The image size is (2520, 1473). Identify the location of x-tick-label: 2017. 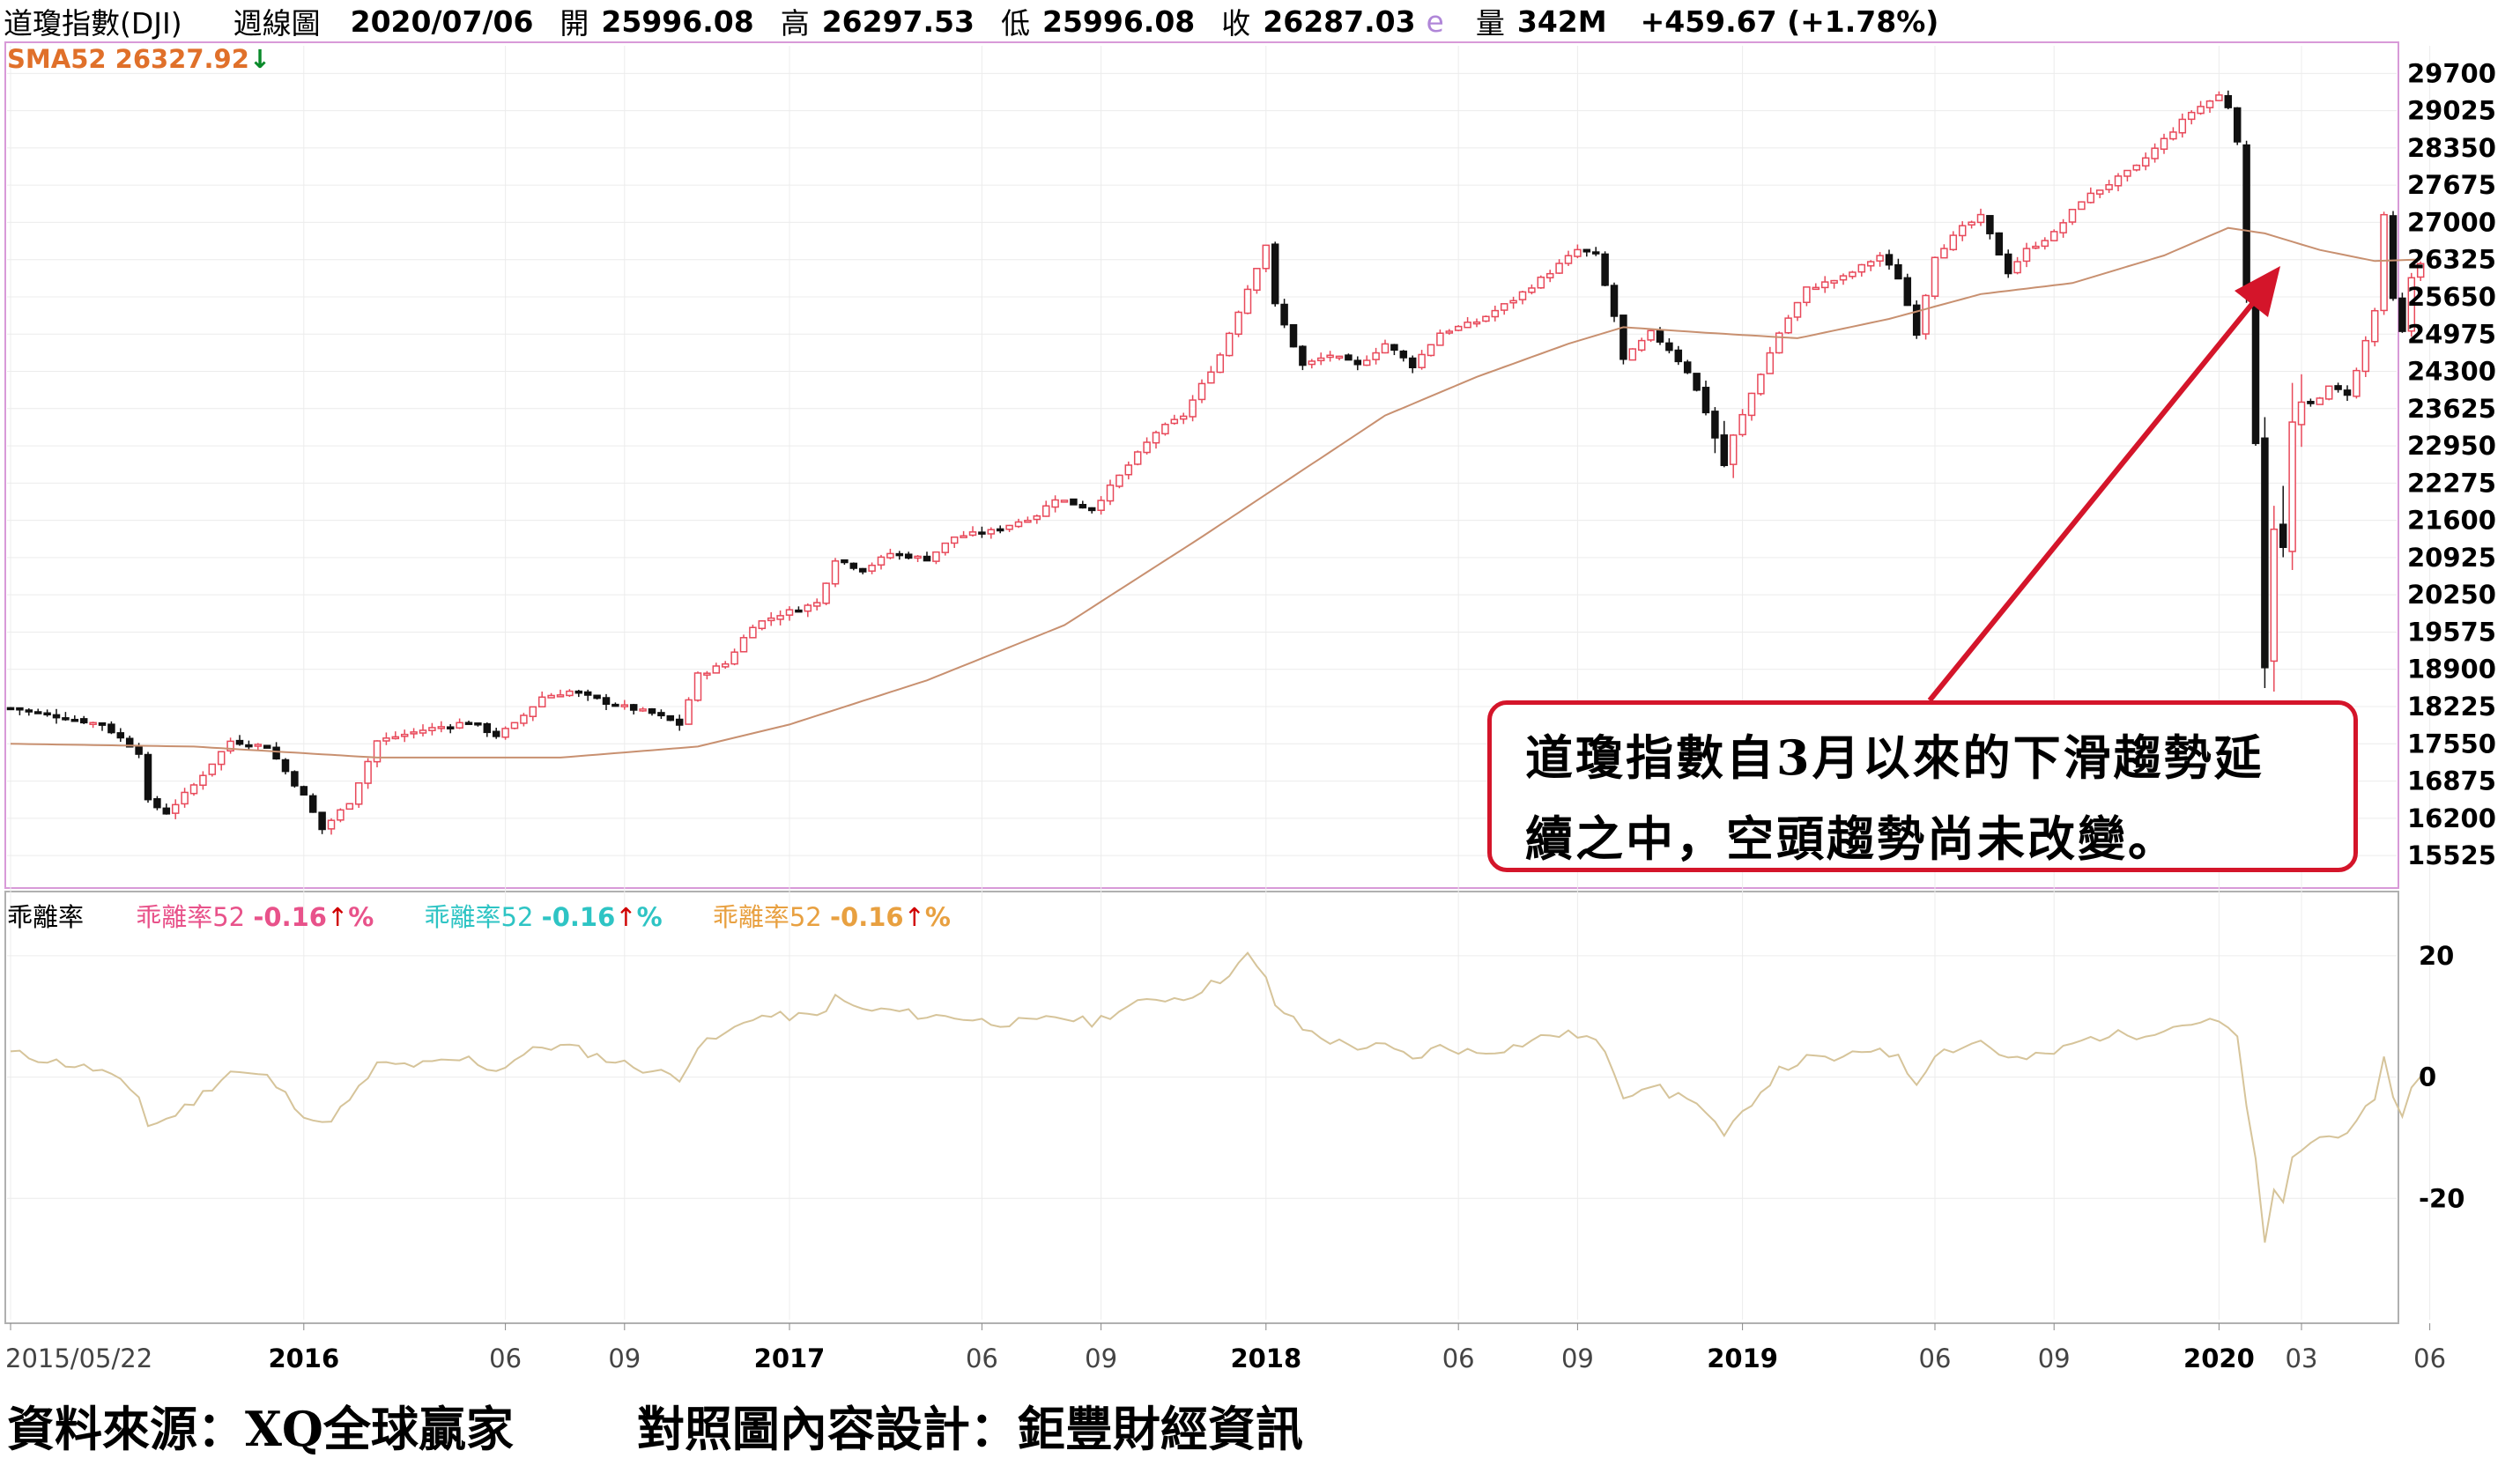
(790, 1358).